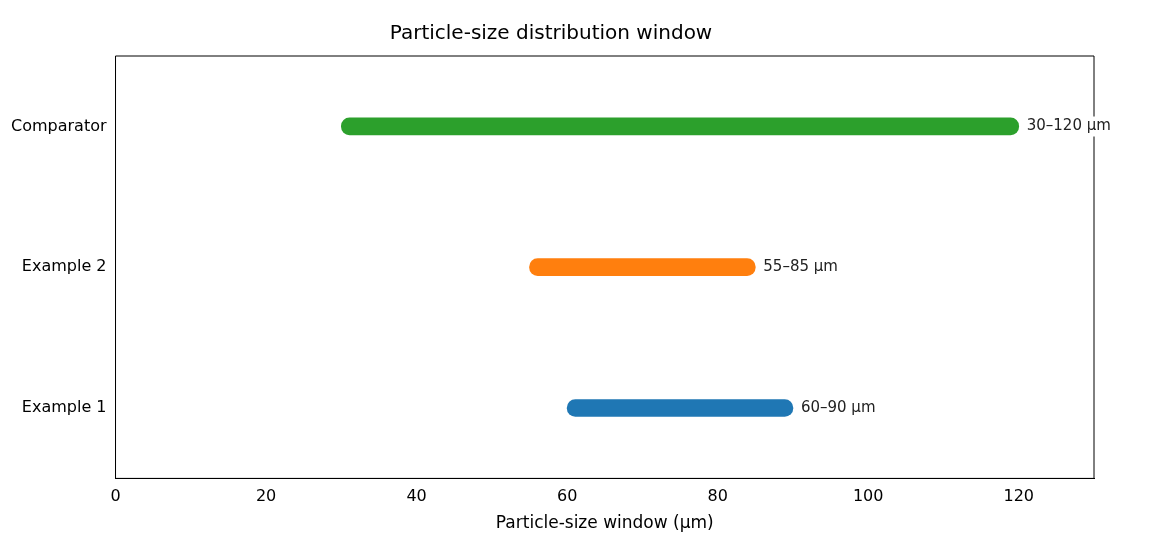  What do you see at coordinates (64, 266) in the screenshot?
I see `y-tick-label: Example 2` at bounding box center [64, 266].